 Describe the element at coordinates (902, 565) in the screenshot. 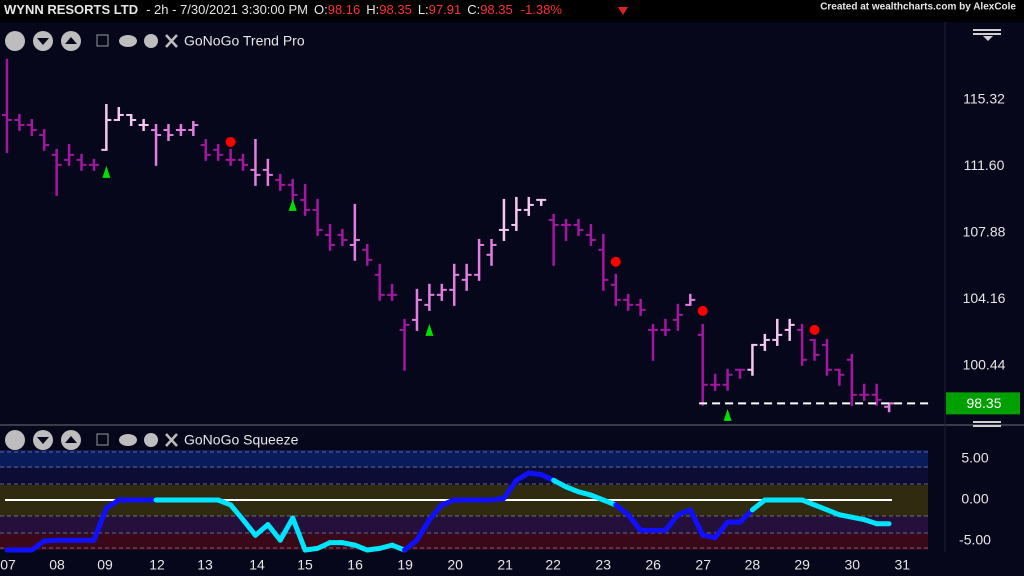

I see `x-tick-label: 31` at that location.